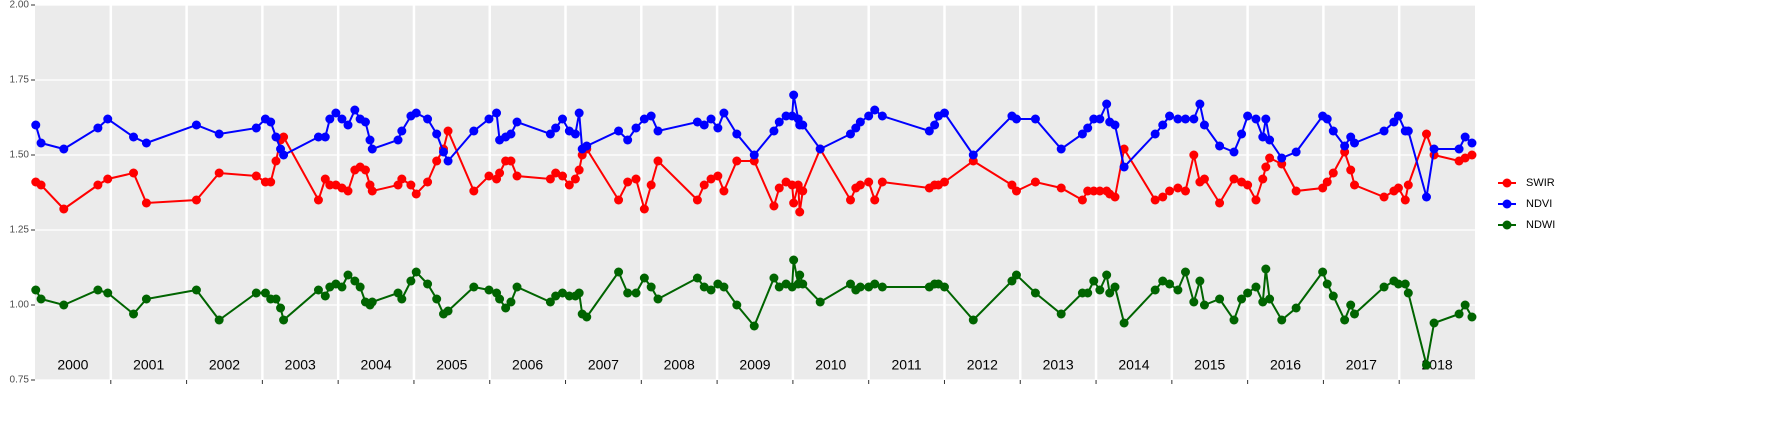 The width and height of the screenshot is (1773, 442). What do you see at coordinates (982, 365) in the screenshot?
I see `year-label: 2012` at bounding box center [982, 365].